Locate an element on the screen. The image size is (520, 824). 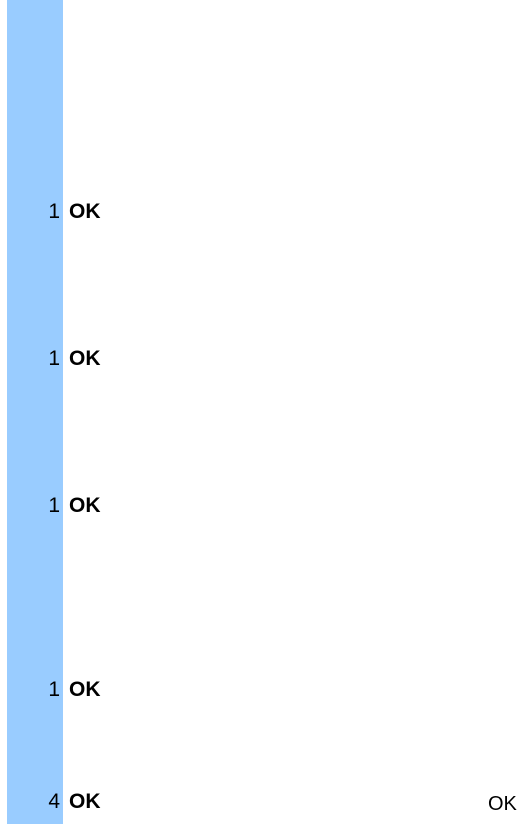
footer-status: OK is located at coordinates (502, 804).